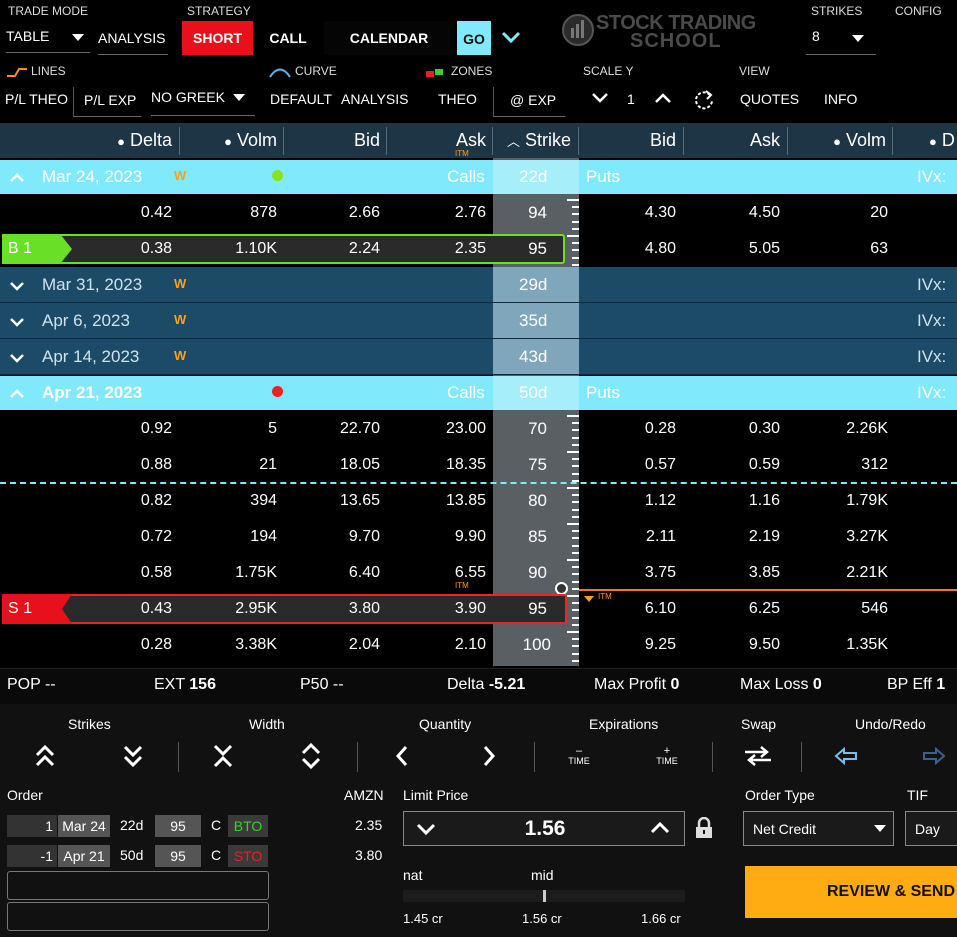 This screenshot has height=937, width=957. I want to click on strikes-up-button, so click(45, 756).